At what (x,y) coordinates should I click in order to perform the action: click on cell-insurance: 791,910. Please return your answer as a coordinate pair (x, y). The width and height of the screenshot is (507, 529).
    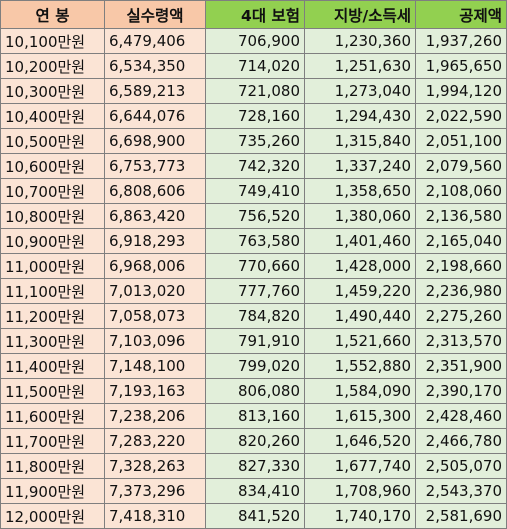
    Looking at the image, I should click on (255, 341).